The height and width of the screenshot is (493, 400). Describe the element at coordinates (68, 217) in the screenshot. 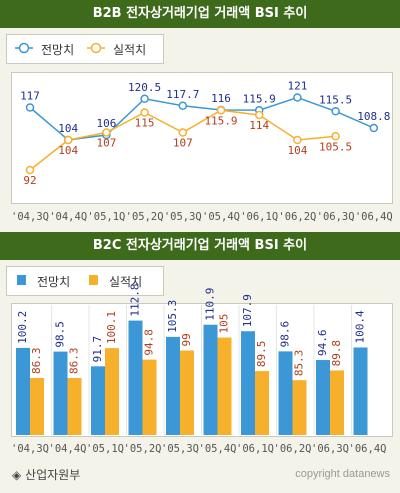

I see `b2b-x-tick-label: '04,4Q` at that location.